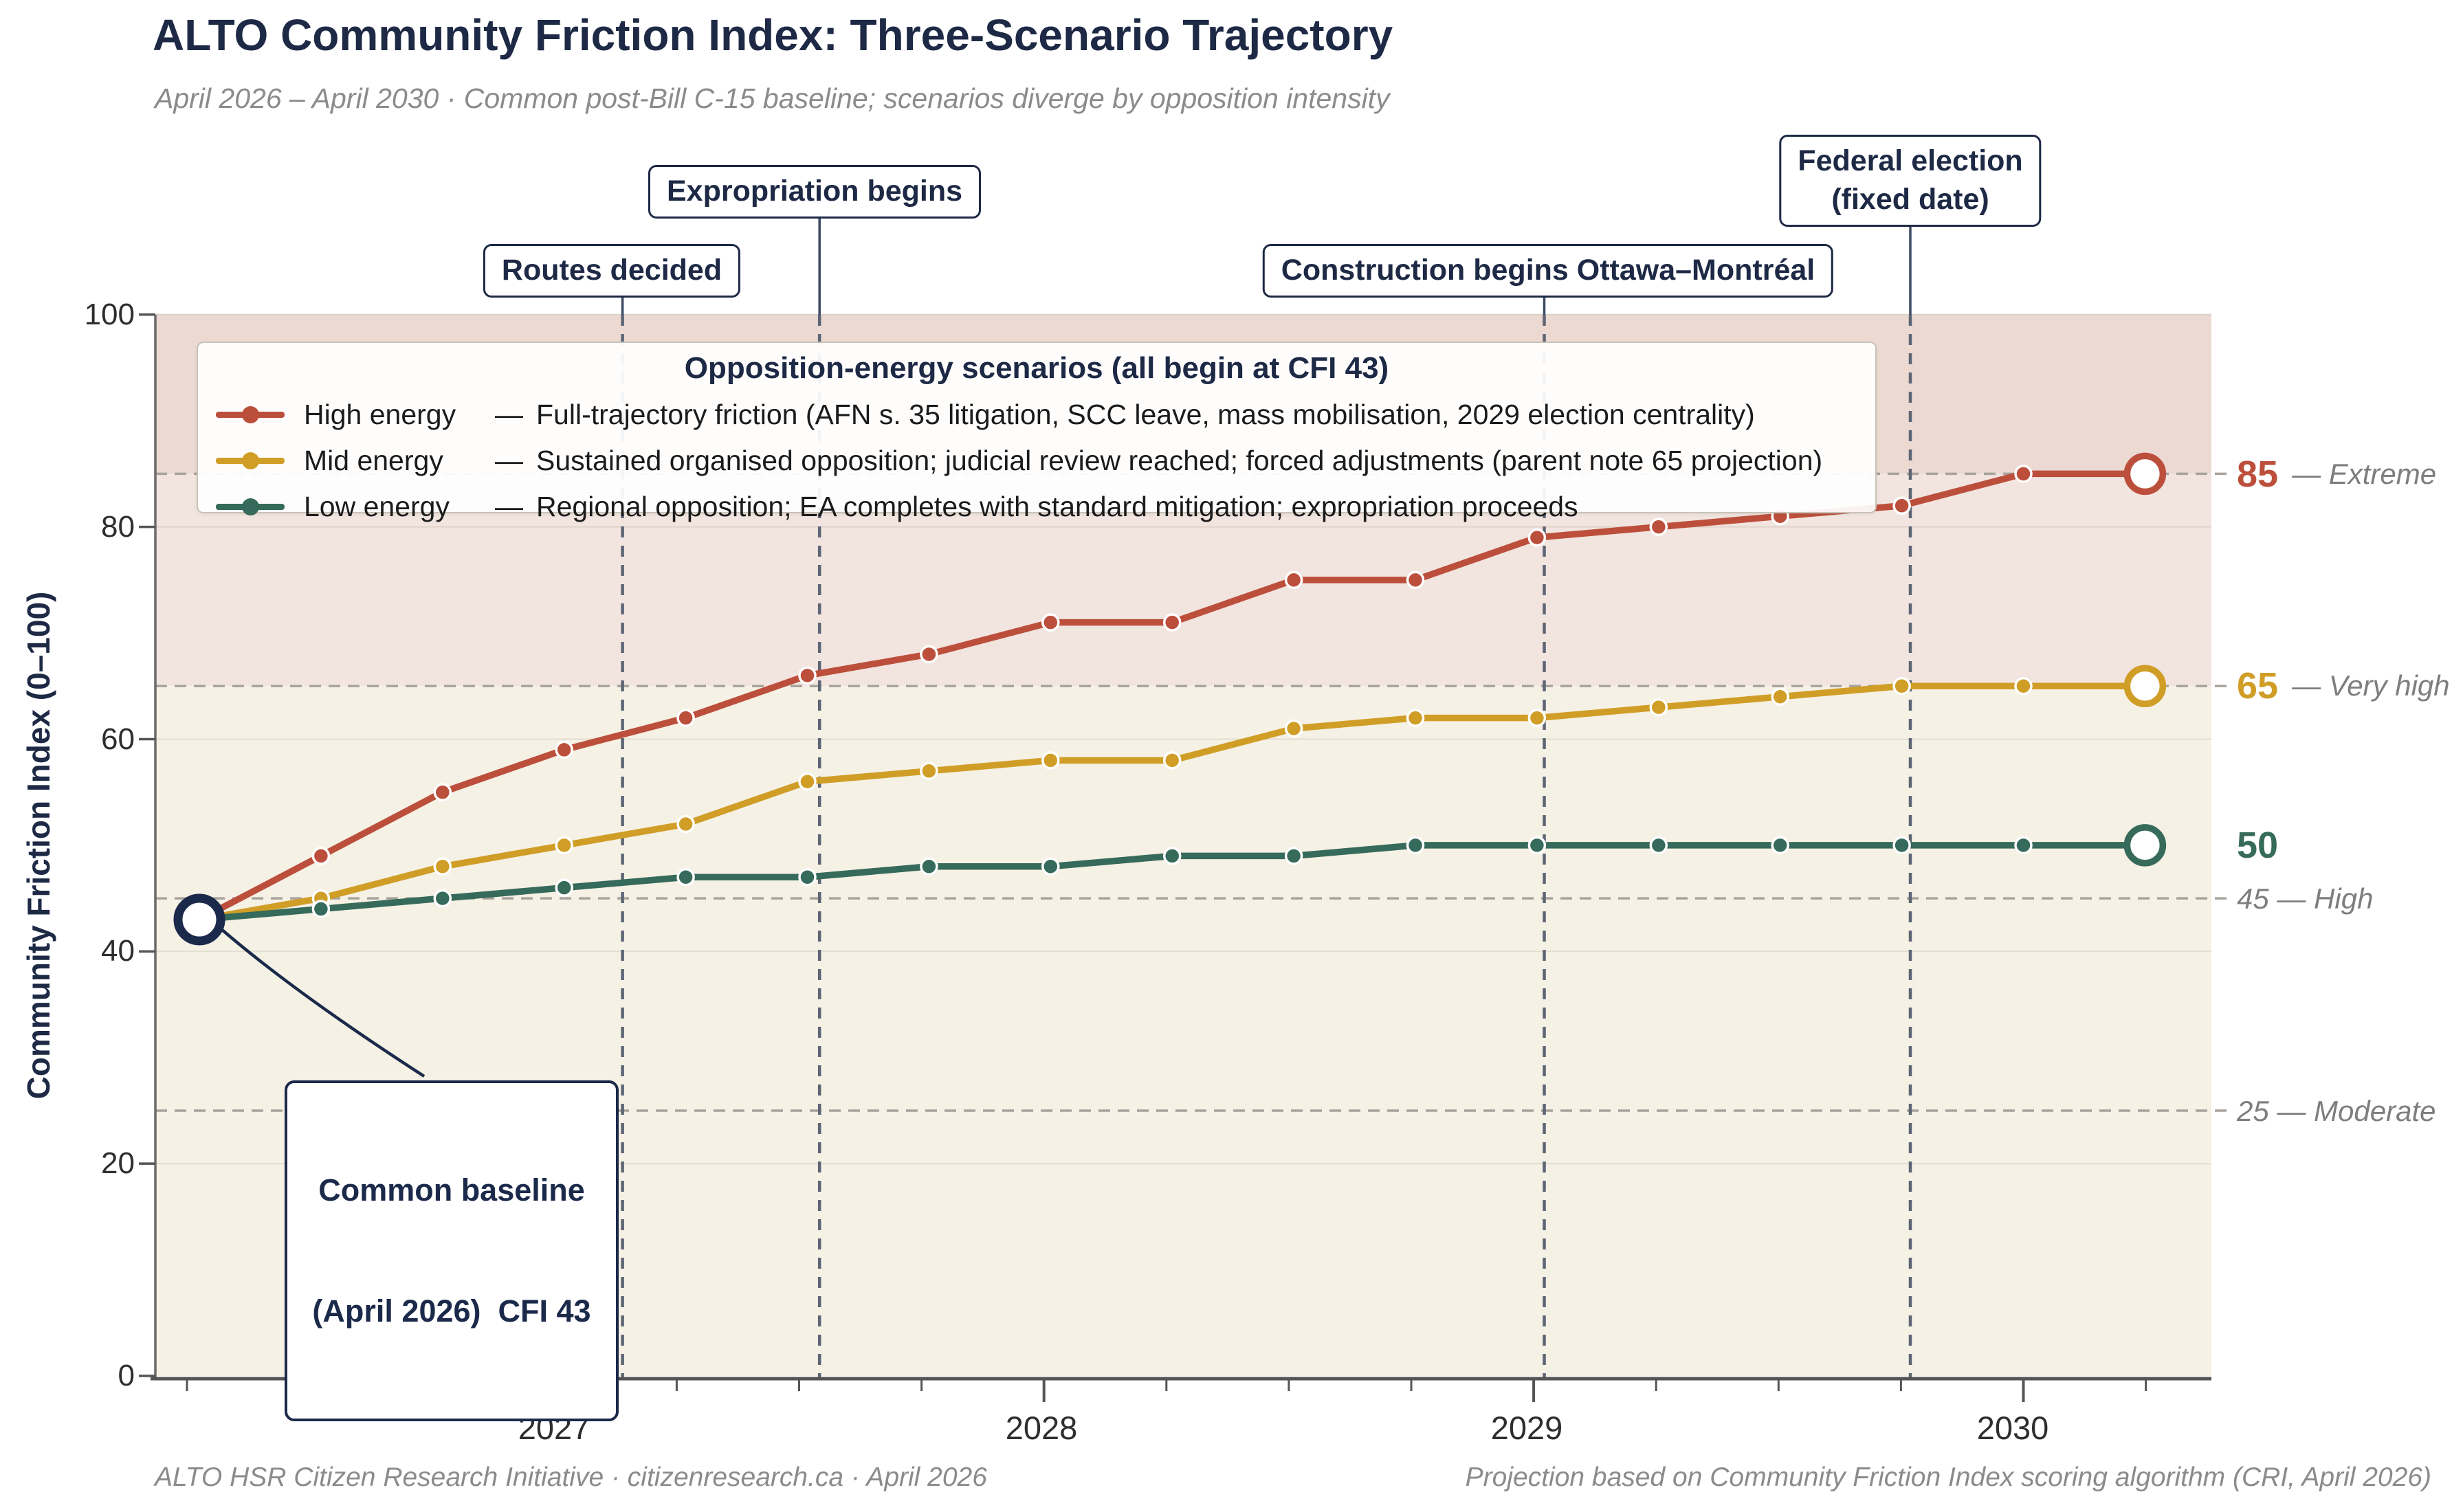  Describe the element at coordinates (1527, 1428) in the screenshot. I see `x-tick-2029: 2029` at that location.